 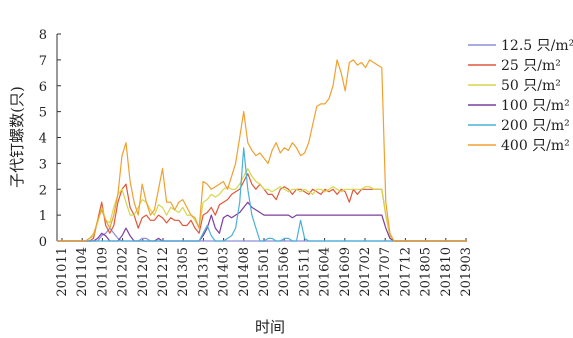 What do you see at coordinates (43, 164) in the screenshot?
I see `y-tick-label: 3` at bounding box center [43, 164].